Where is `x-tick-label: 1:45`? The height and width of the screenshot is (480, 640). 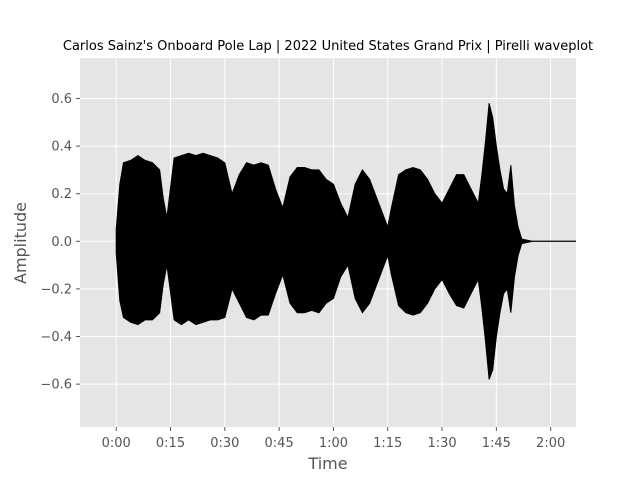
x-tick-label: 1:45 is located at coordinates (496, 443).